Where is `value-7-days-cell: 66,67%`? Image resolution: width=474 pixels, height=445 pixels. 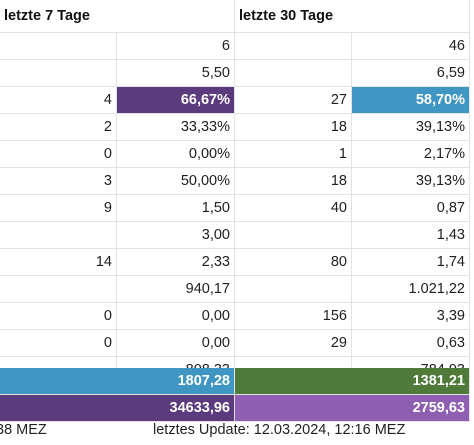 value-7-days-cell: 66,67% is located at coordinates (176, 100).